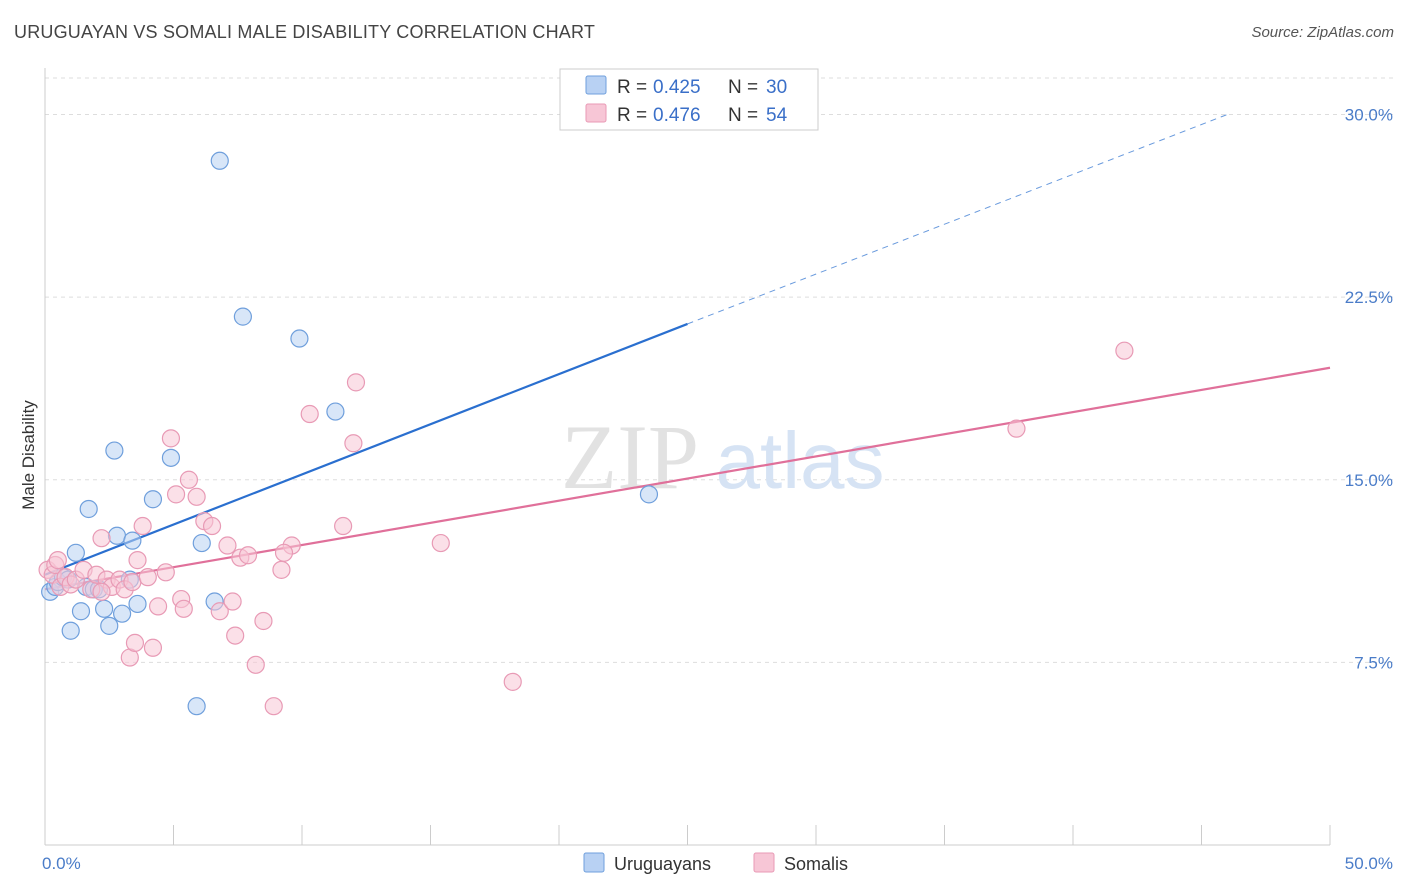 The width and height of the screenshot is (1406, 892). Describe the element at coordinates (28, 455) in the screenshot. I see `y-axis-title: Male Disability` at that location.